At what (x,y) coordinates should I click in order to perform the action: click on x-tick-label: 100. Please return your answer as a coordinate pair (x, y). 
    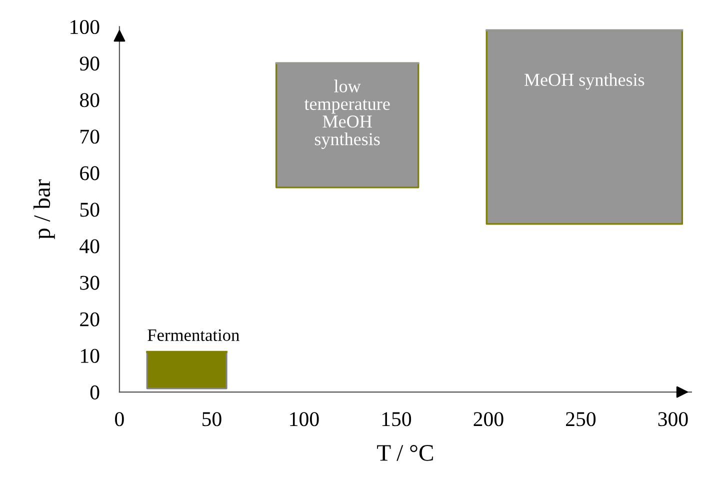
    Looking at the image, I should click on (304, 419).